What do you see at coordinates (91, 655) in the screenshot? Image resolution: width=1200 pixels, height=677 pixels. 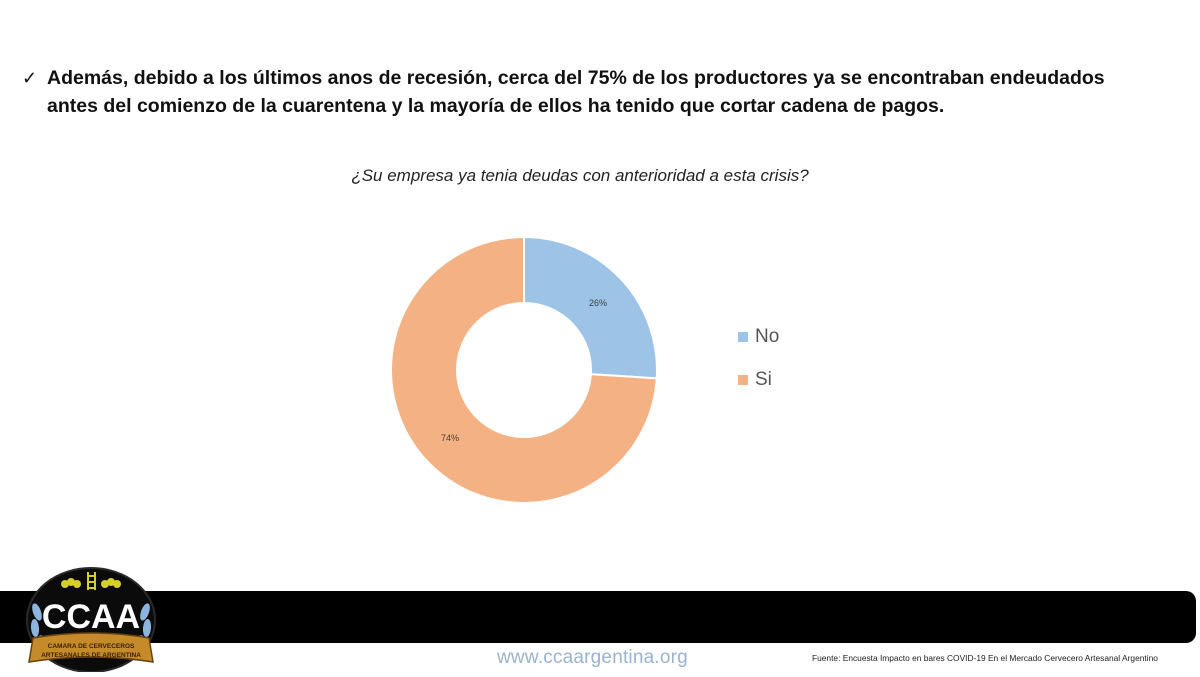 I see `svg-text: ARTESANALES DE ARGENTINA` at bounding box center [91, 655].